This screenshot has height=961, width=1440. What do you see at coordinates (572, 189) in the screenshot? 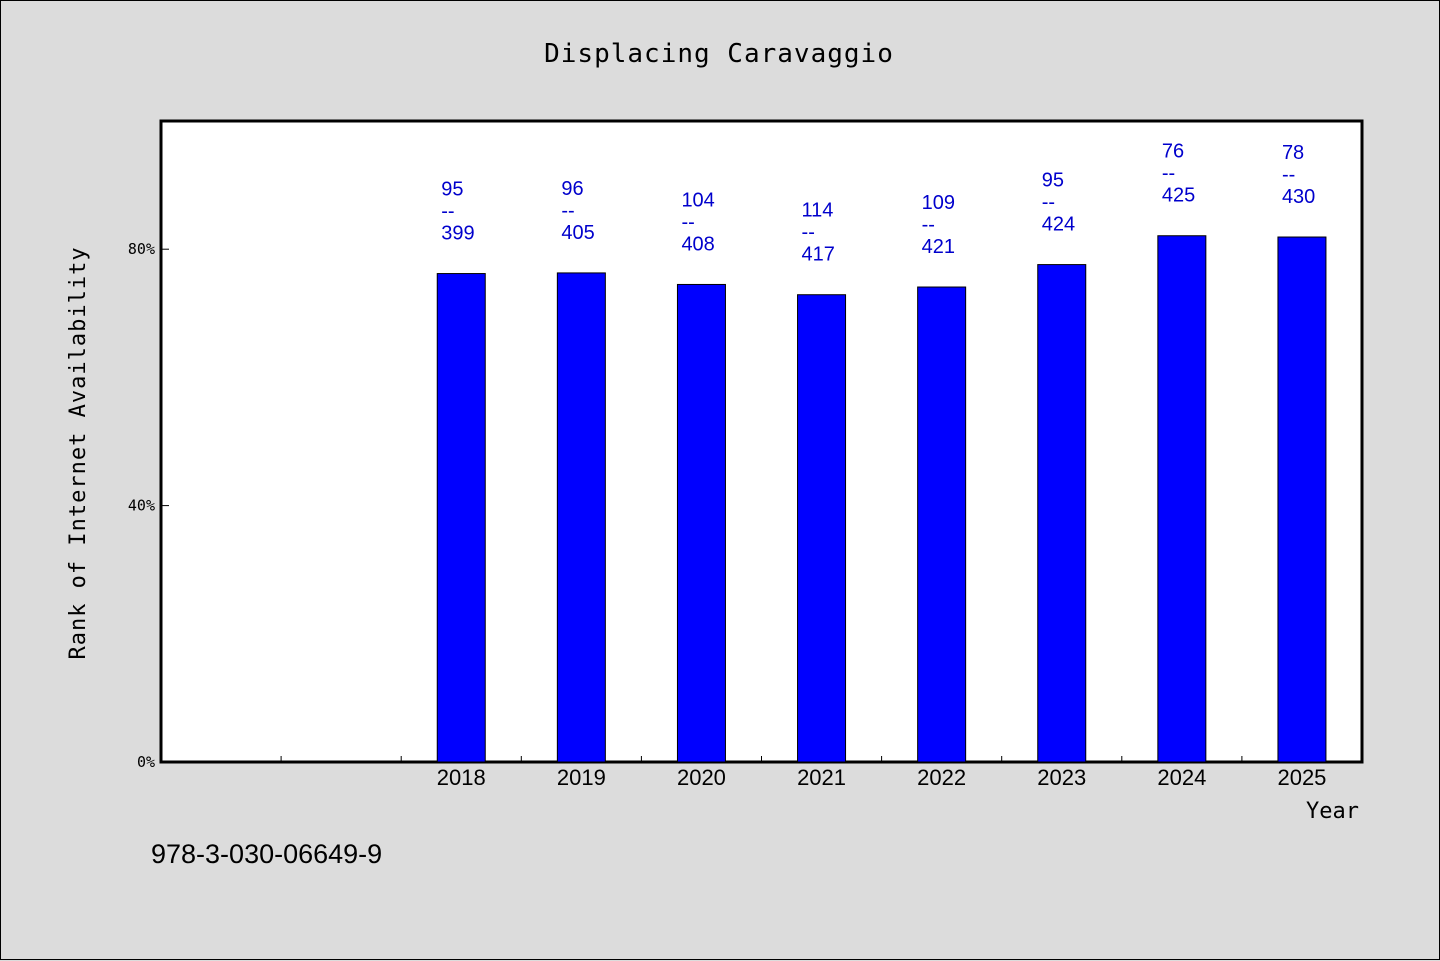
I see `data-label: 96` at bounding box center [572, 189].